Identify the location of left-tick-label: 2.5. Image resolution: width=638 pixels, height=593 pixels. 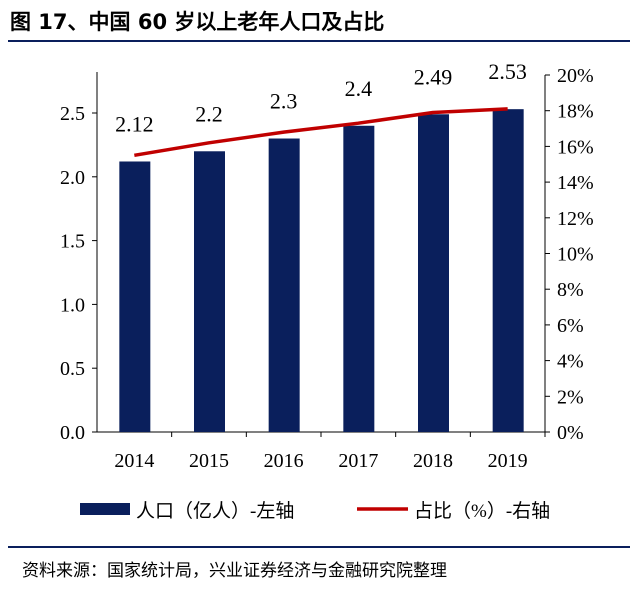
(72, 114).